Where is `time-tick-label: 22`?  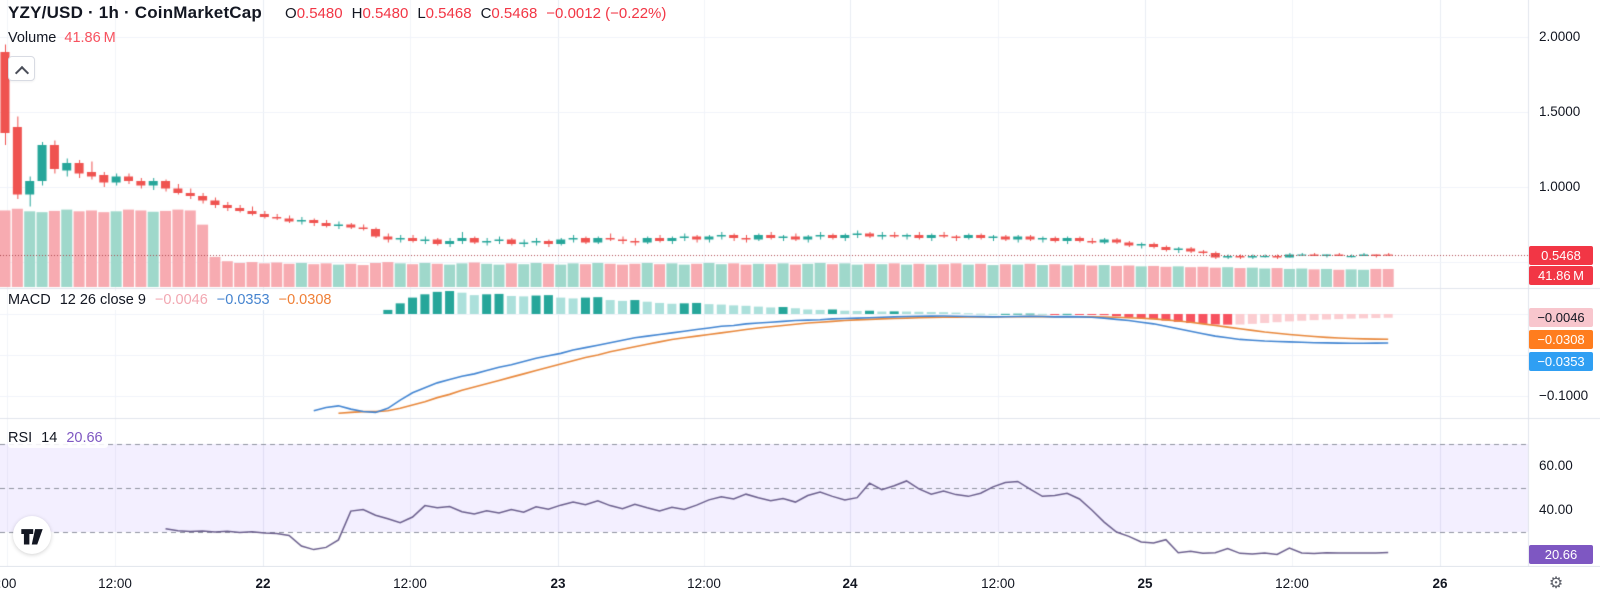
time-tick-label: 22 is located at coordinates (263, 583).